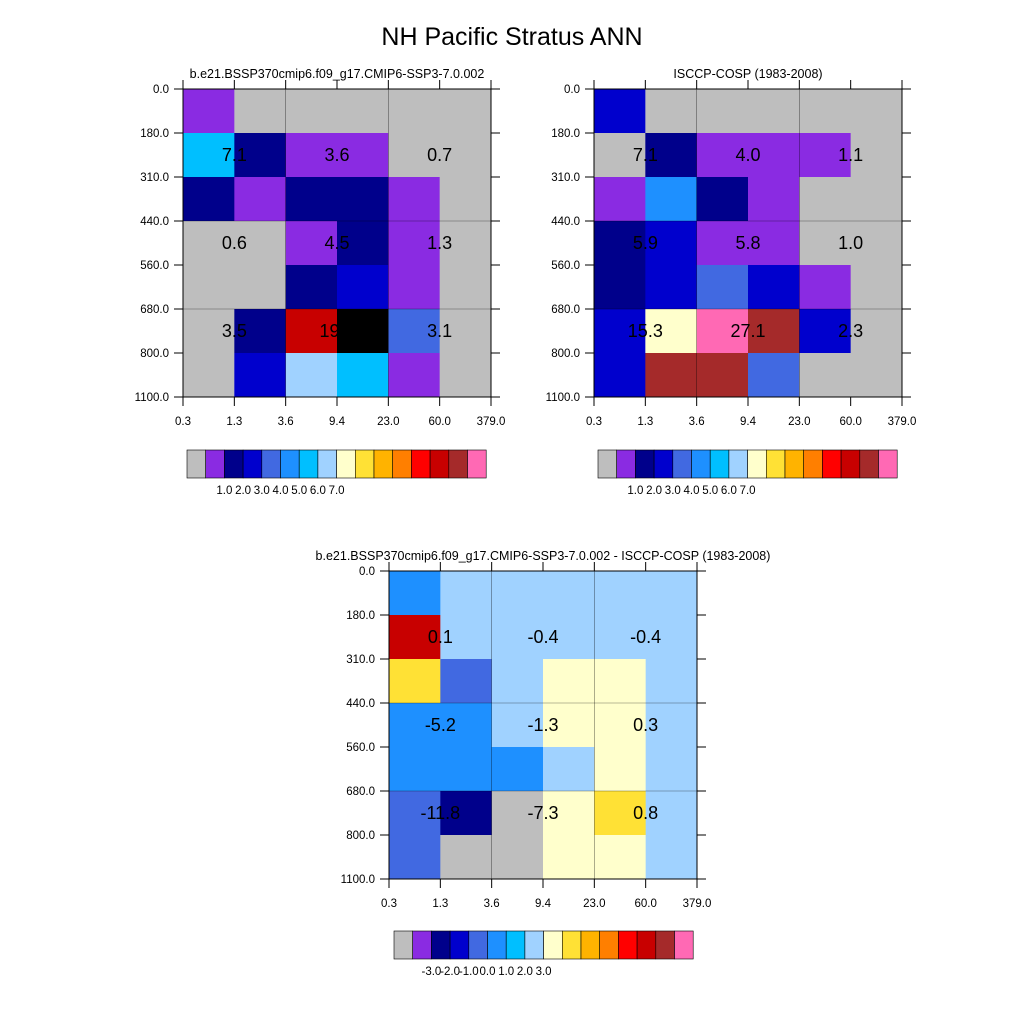  What do you see at coordinates (336, 155) in the screenshot?
I see `data-label: 3.6` at bounding box center [336, 155].